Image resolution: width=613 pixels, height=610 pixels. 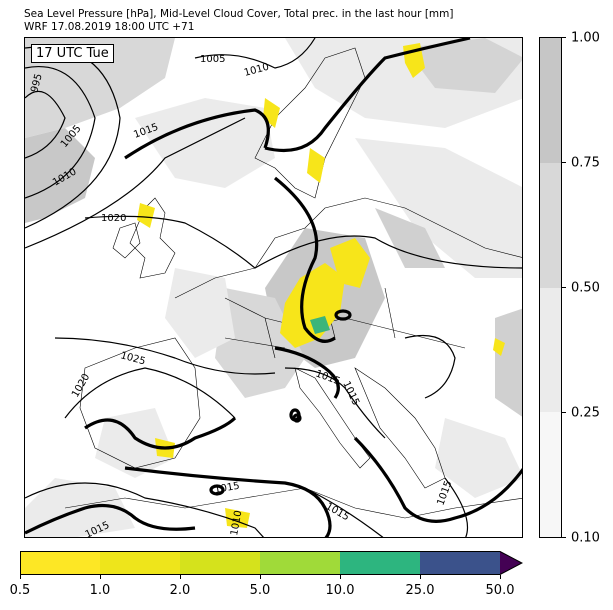 What do you see at coordinates (72, 53) in the screenshot?
I see `time-label: 17 UTC Tue` at bounding box center [72, 53].